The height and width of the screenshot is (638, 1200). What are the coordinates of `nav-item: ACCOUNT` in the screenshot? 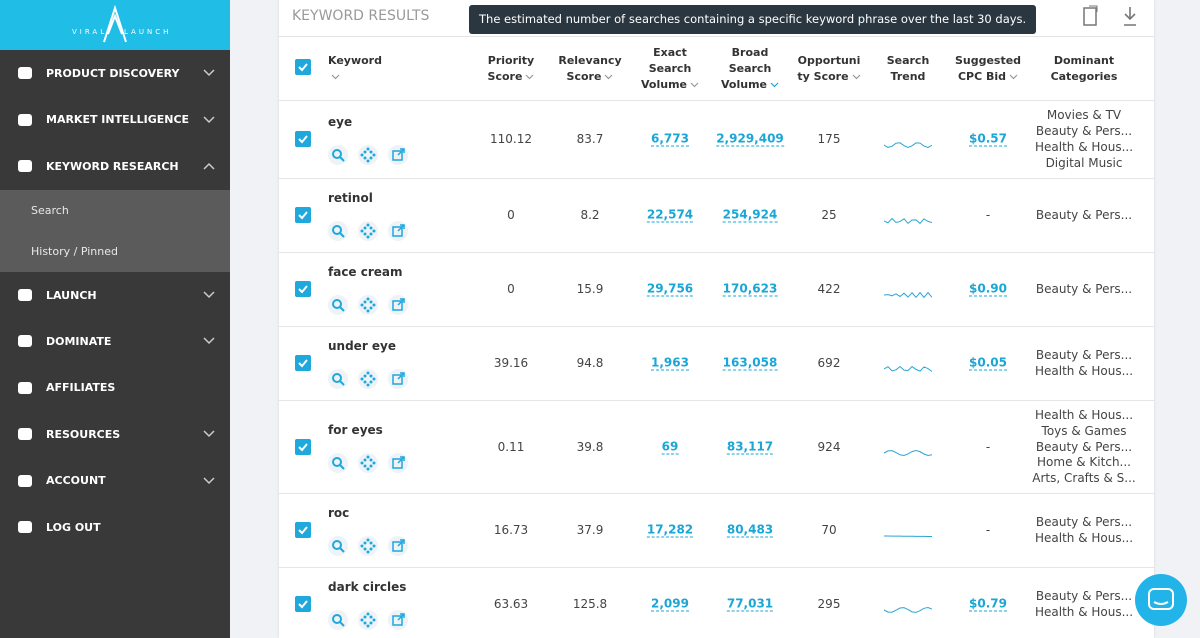 It's located at (115, 481).